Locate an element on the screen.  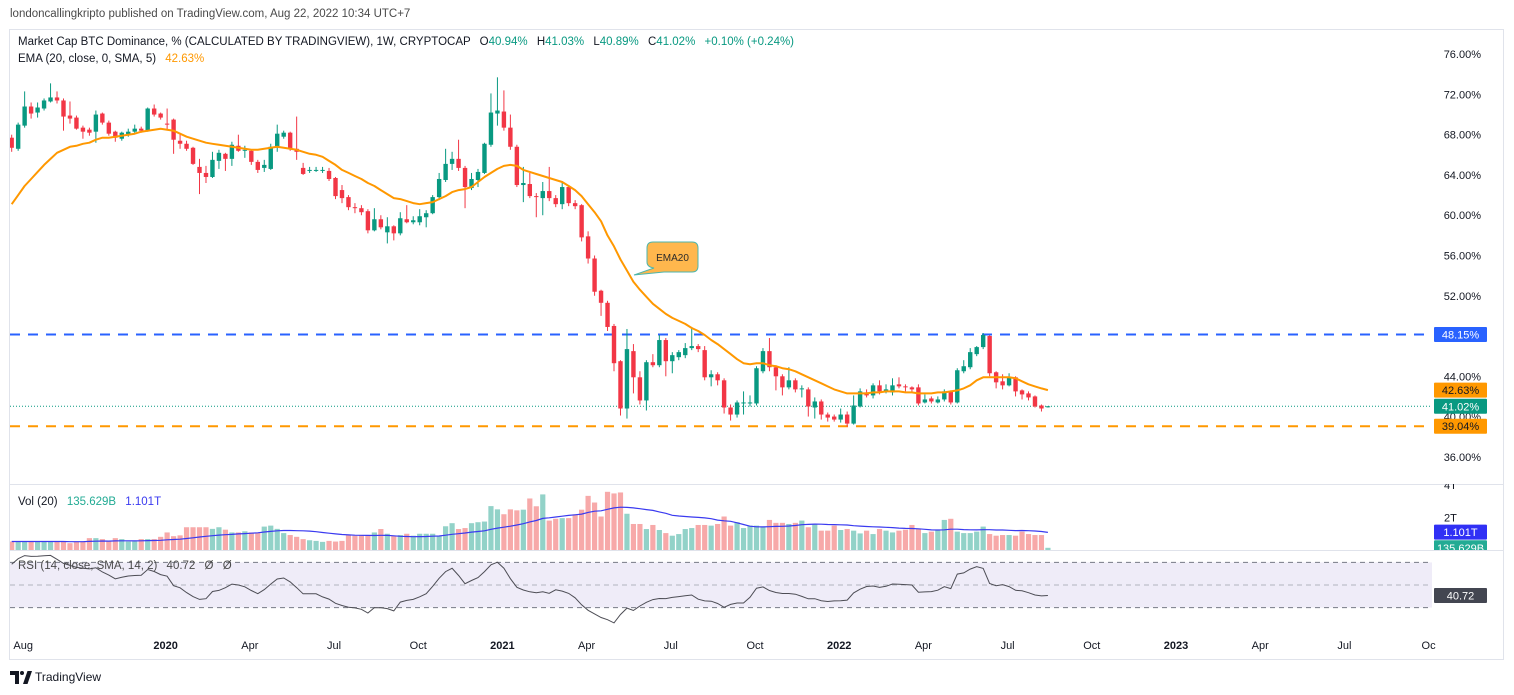
rsi-axis: 40.72 is located at coordinates (1460, 595).